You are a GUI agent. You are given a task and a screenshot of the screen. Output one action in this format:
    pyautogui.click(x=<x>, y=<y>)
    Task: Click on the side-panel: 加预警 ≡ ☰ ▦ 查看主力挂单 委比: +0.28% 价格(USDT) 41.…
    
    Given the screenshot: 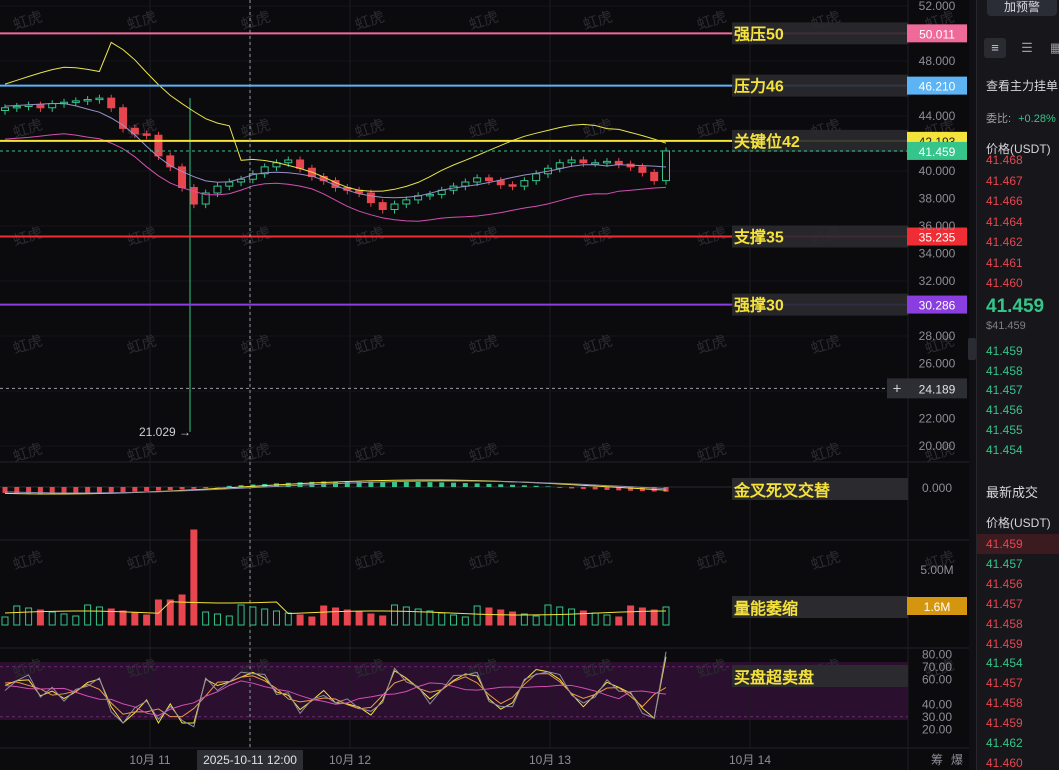 What is the action you would take?
    pyautogui.click(x=1017, y=385)
    